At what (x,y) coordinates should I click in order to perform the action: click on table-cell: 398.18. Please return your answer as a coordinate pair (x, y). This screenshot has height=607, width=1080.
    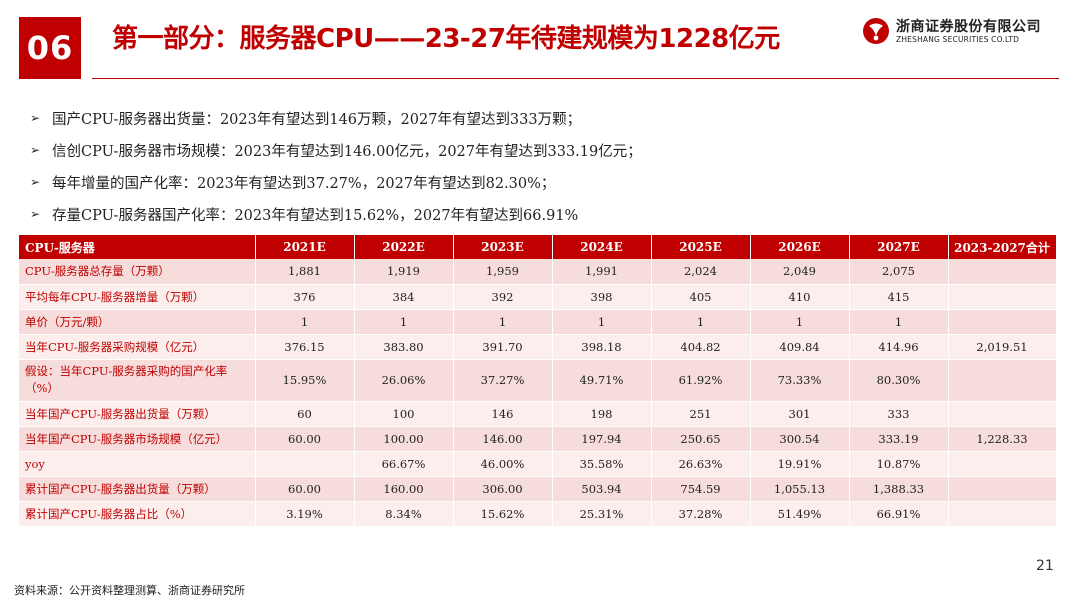
    Looking at the image, I should click on (602, 347).